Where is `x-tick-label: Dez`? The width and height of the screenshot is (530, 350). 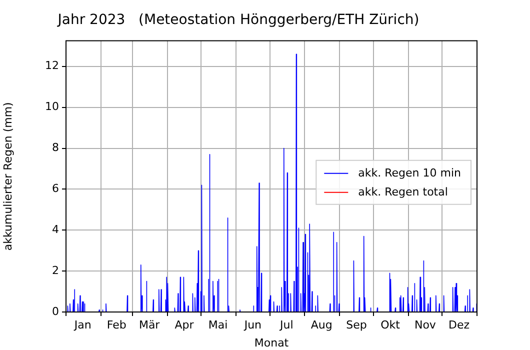 x-tick-label: Dez is located at coordinates (459, 325).